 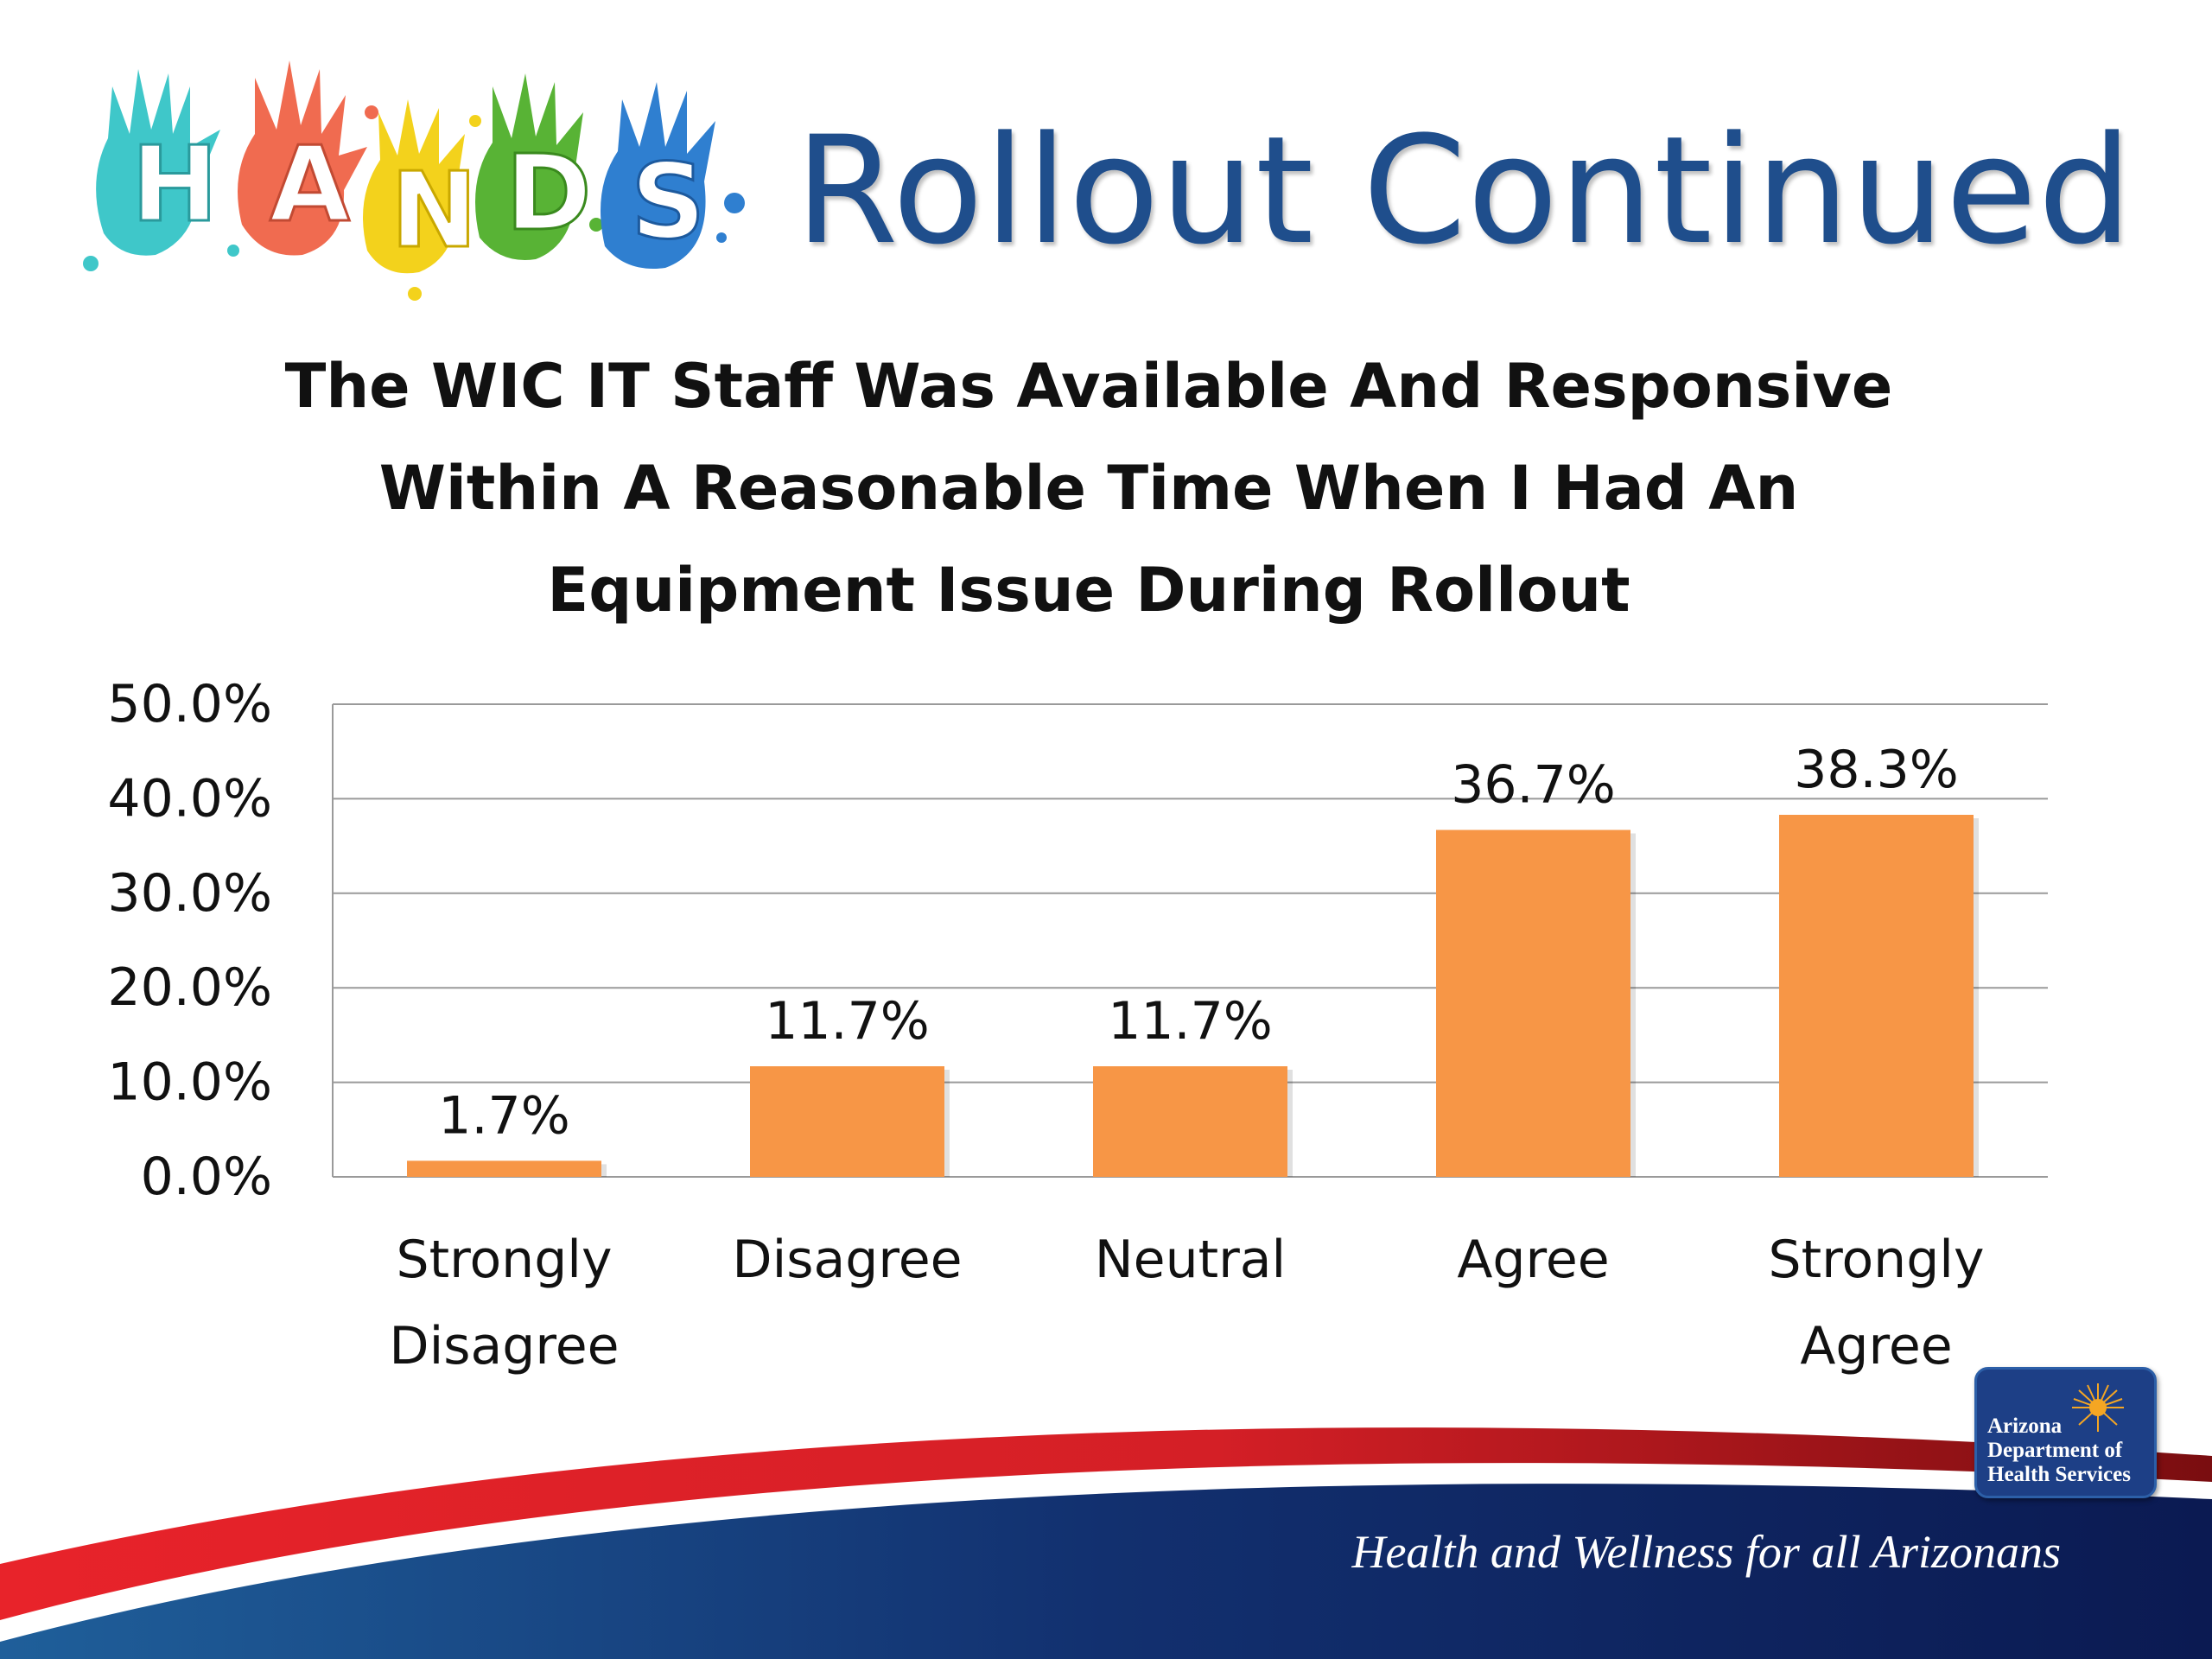 What do you see at coordinates (1706, 1552) in the screenshot?
I see `footer-tagline: Health and Wellness for all Arizonans` at bounding box center [1706, 1552].